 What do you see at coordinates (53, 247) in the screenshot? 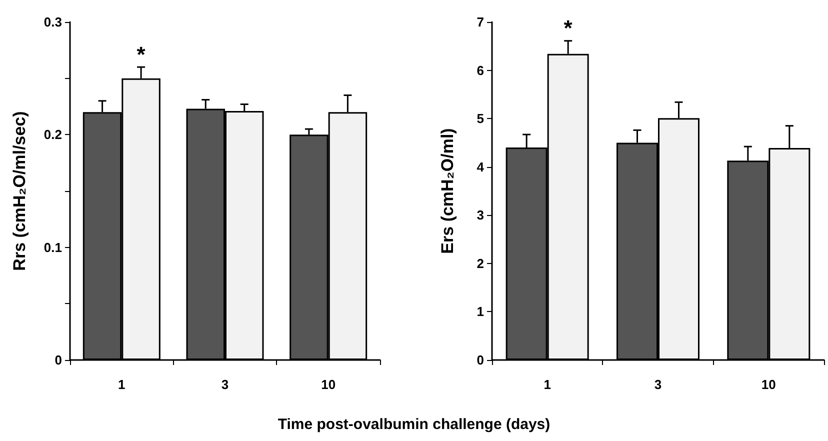
I see `y-tick-label: 0.1` at bounding box center [53, 247].